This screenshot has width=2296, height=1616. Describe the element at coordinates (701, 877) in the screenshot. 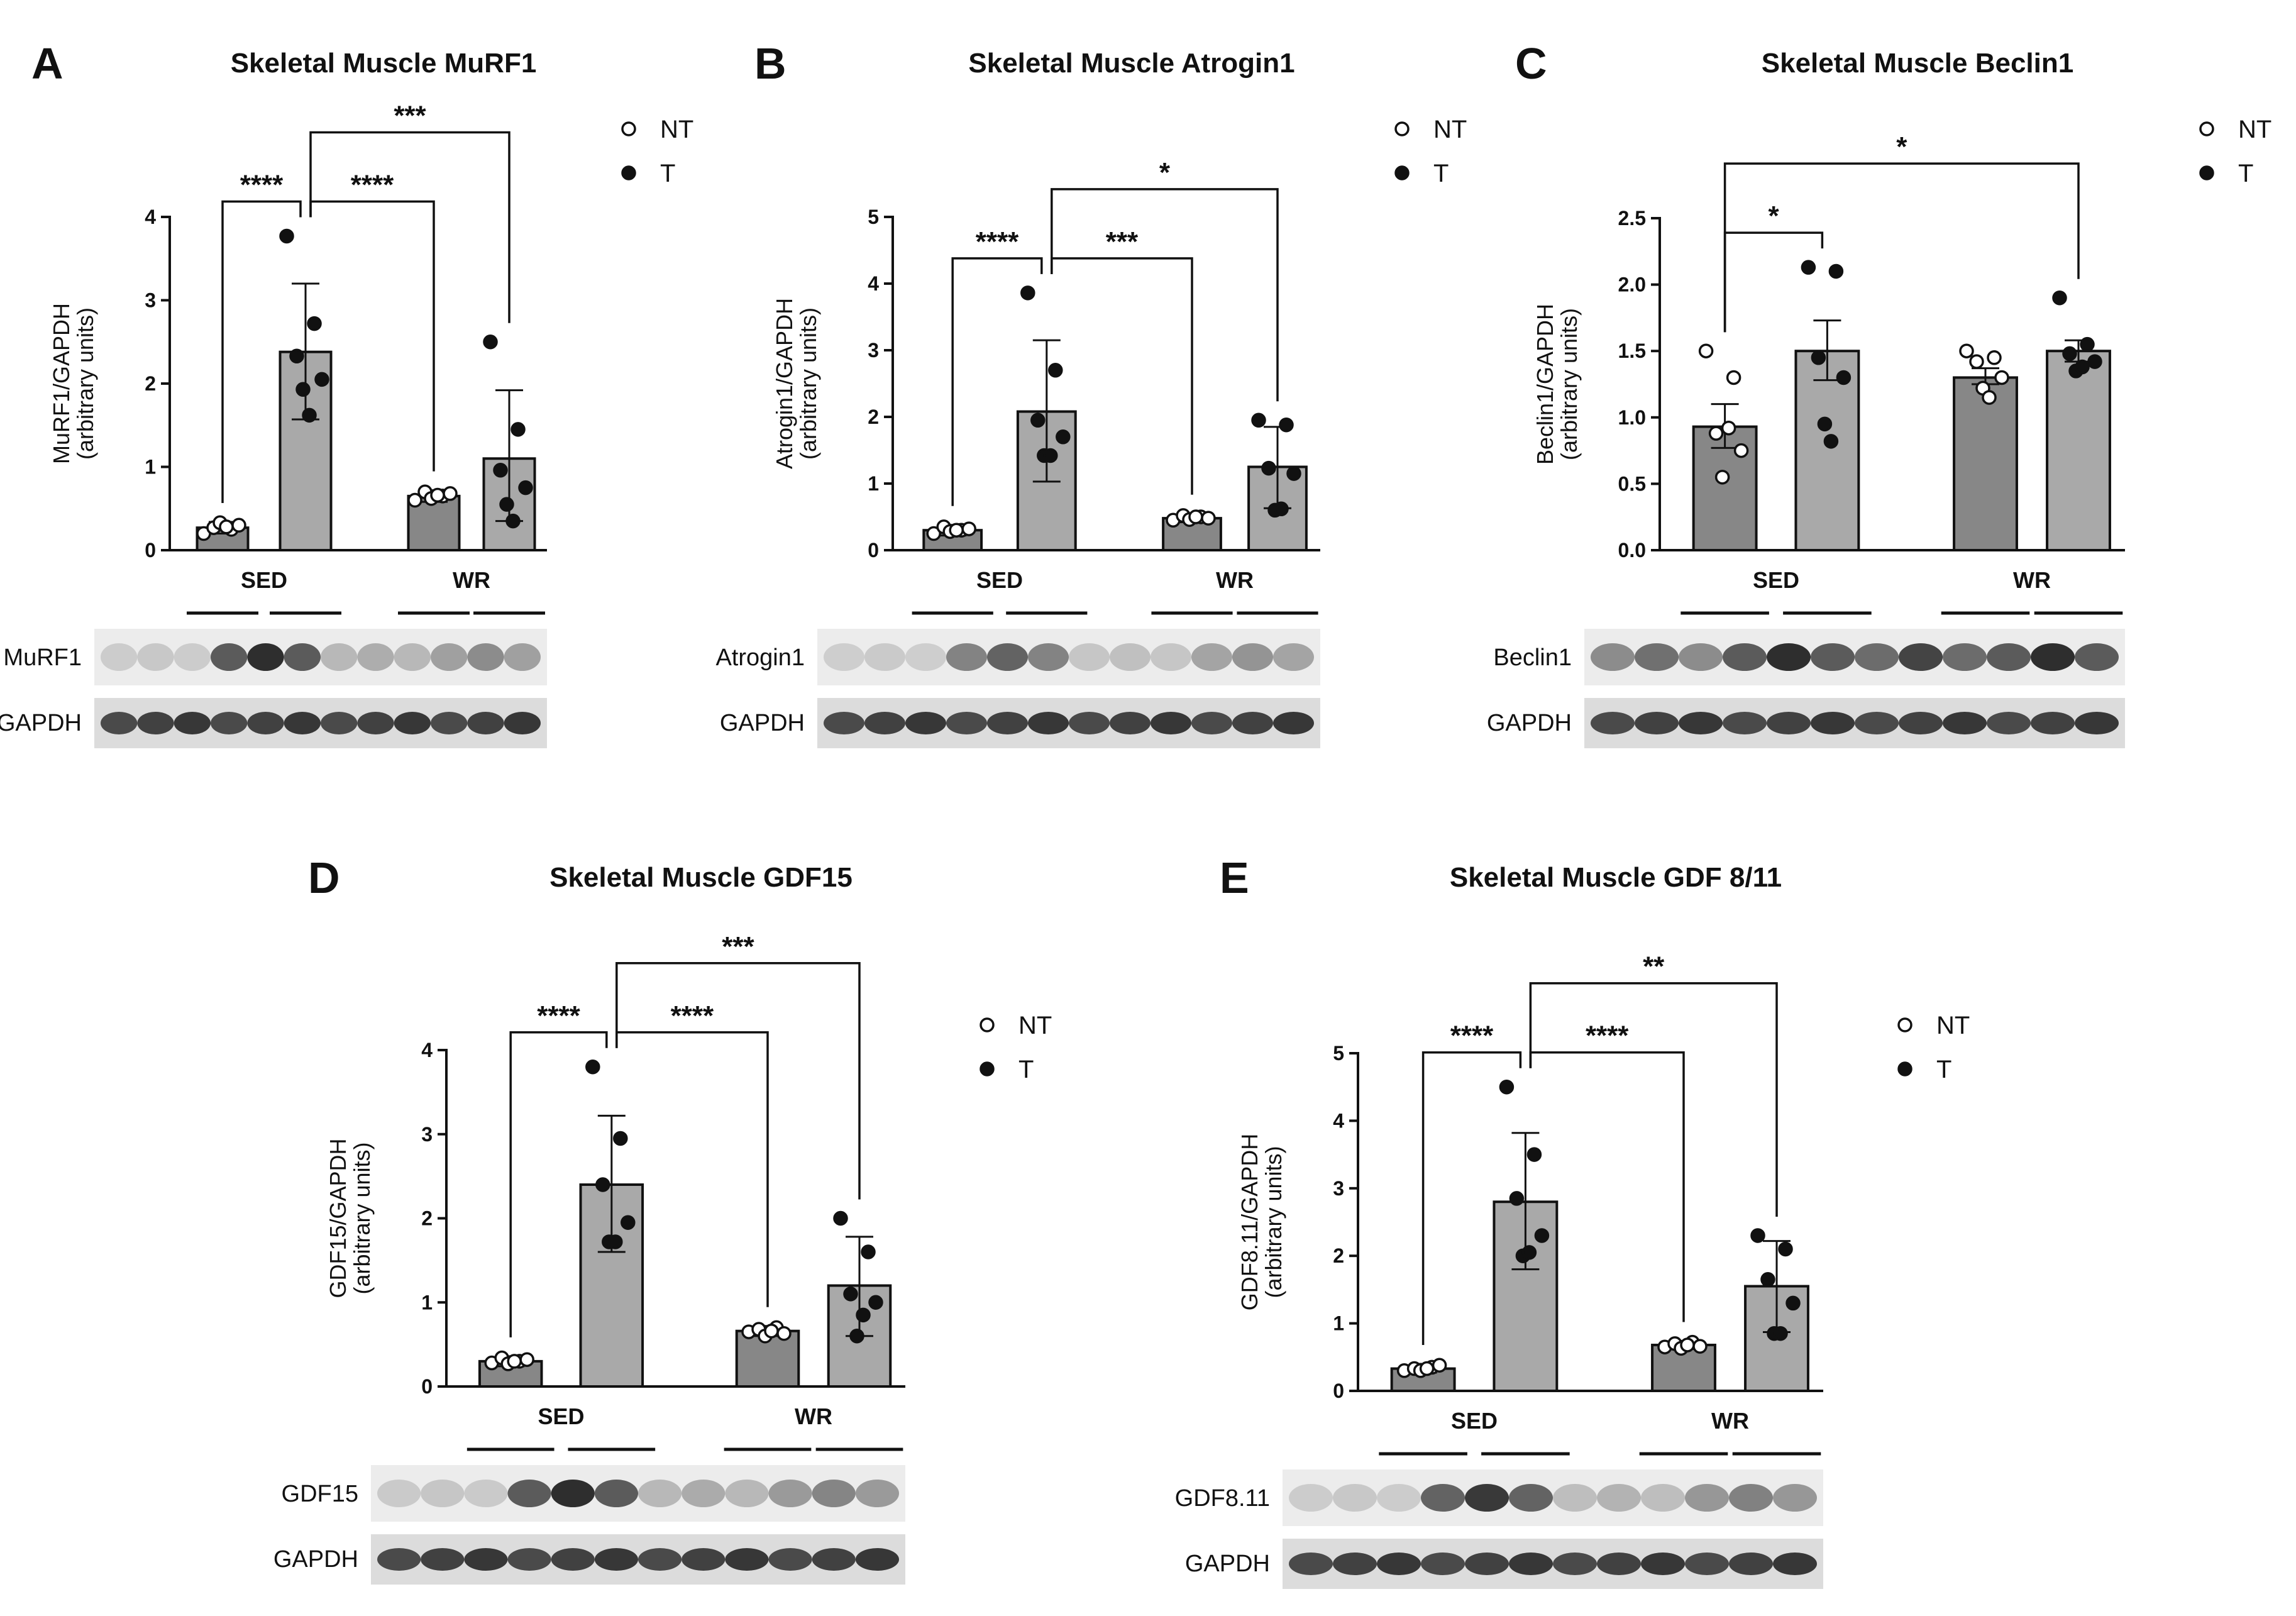

I see `chart-title: Skeletal Muscle GDF15` at that location.